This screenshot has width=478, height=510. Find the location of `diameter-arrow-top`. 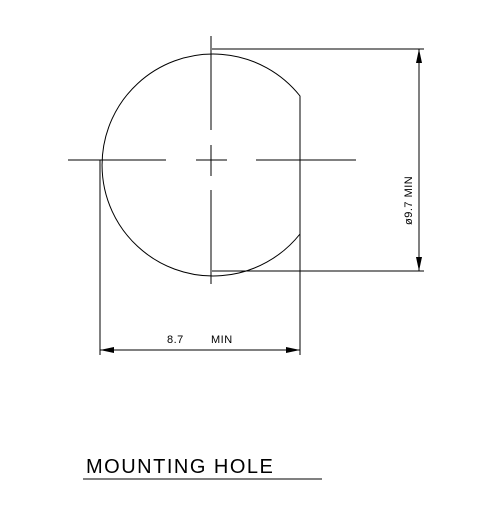

diameter-arrow-top is located at coordinates (419, 56).